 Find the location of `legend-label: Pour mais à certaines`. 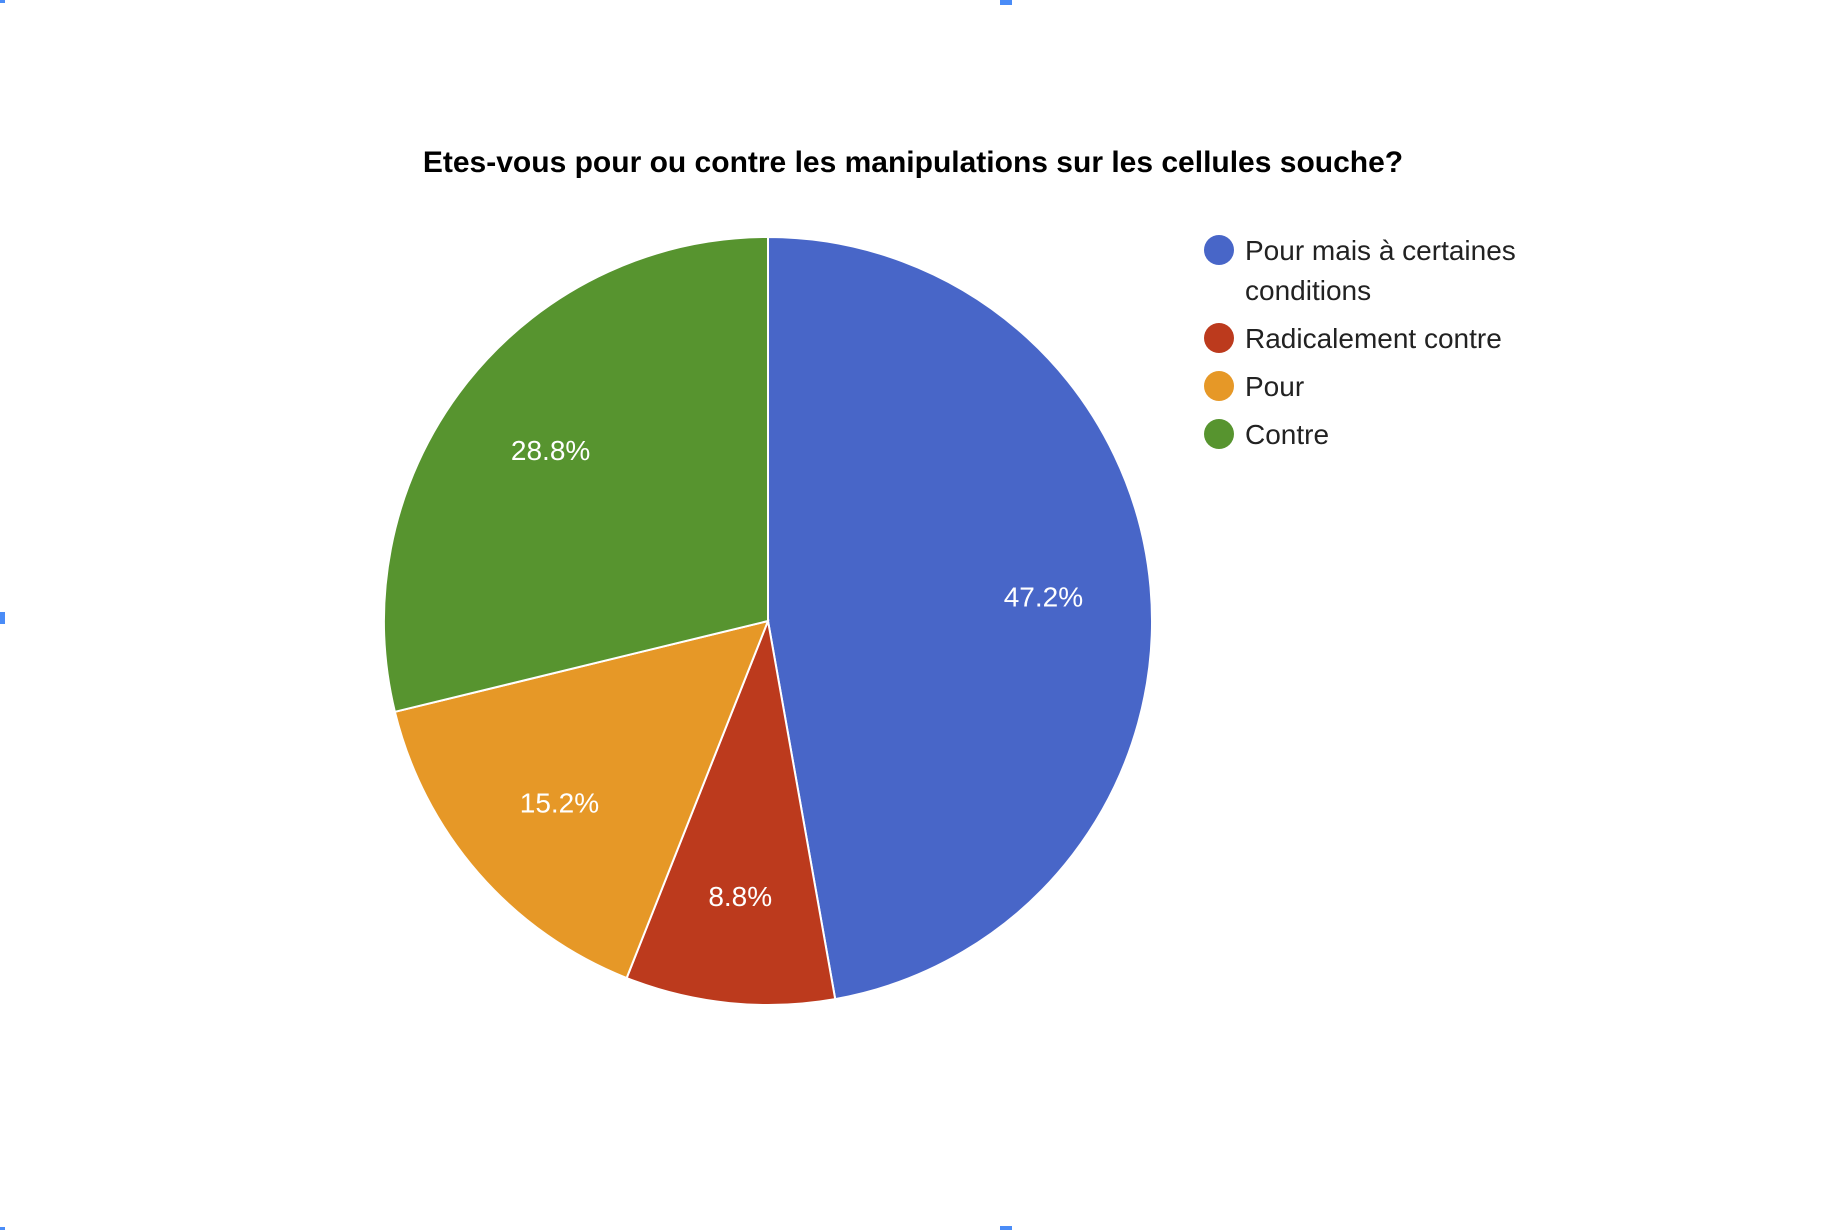

legend-label: Pour mais à certaines is located at coordinates (1380, 250).